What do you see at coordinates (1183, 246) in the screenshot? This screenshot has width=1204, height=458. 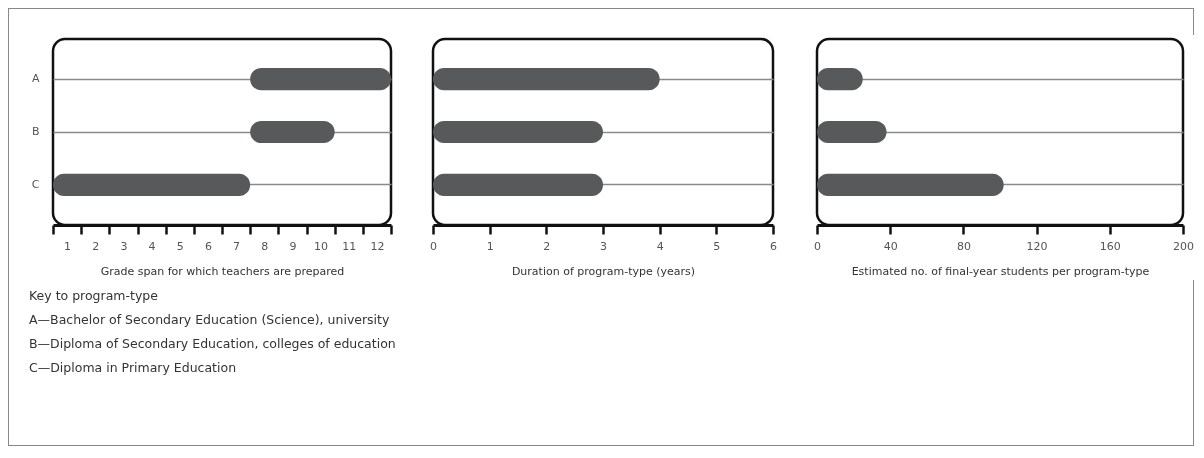 I see `x-tick-label: 200` at bounding box center [1183, 246].